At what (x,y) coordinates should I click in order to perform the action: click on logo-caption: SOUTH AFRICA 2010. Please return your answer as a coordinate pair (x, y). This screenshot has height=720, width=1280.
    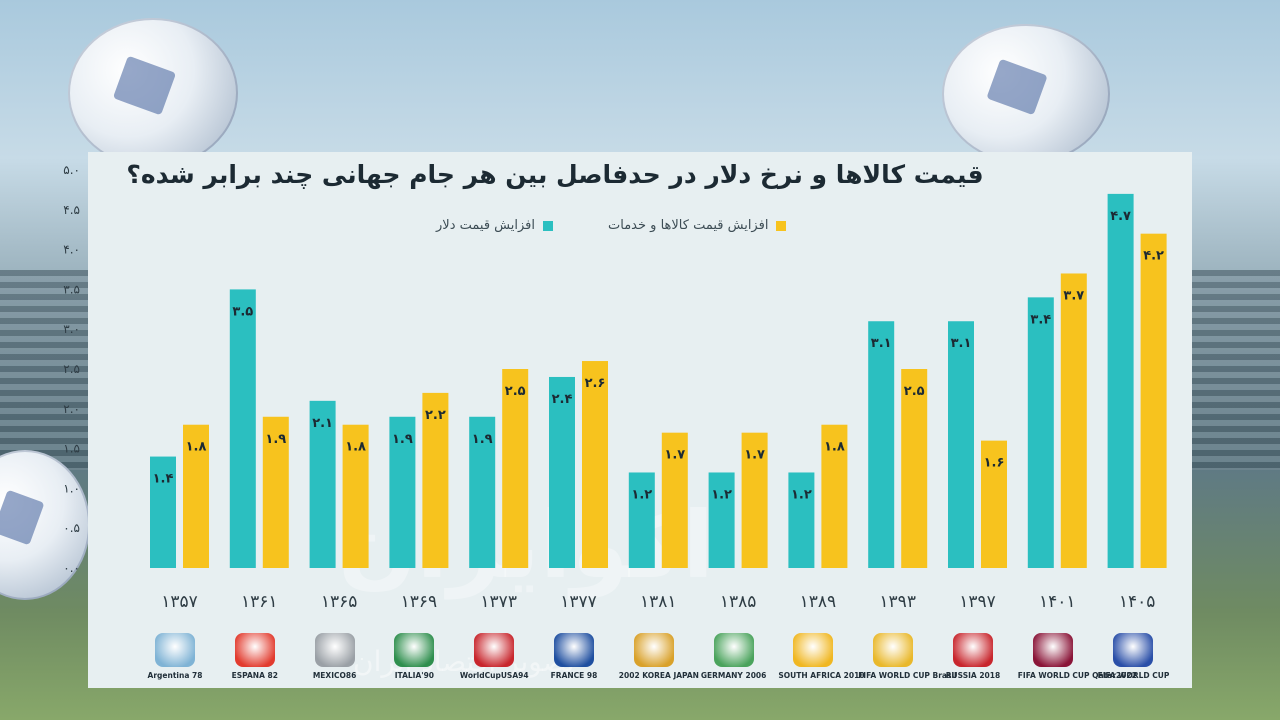
    Looking at the image, I should click on (821, 675).